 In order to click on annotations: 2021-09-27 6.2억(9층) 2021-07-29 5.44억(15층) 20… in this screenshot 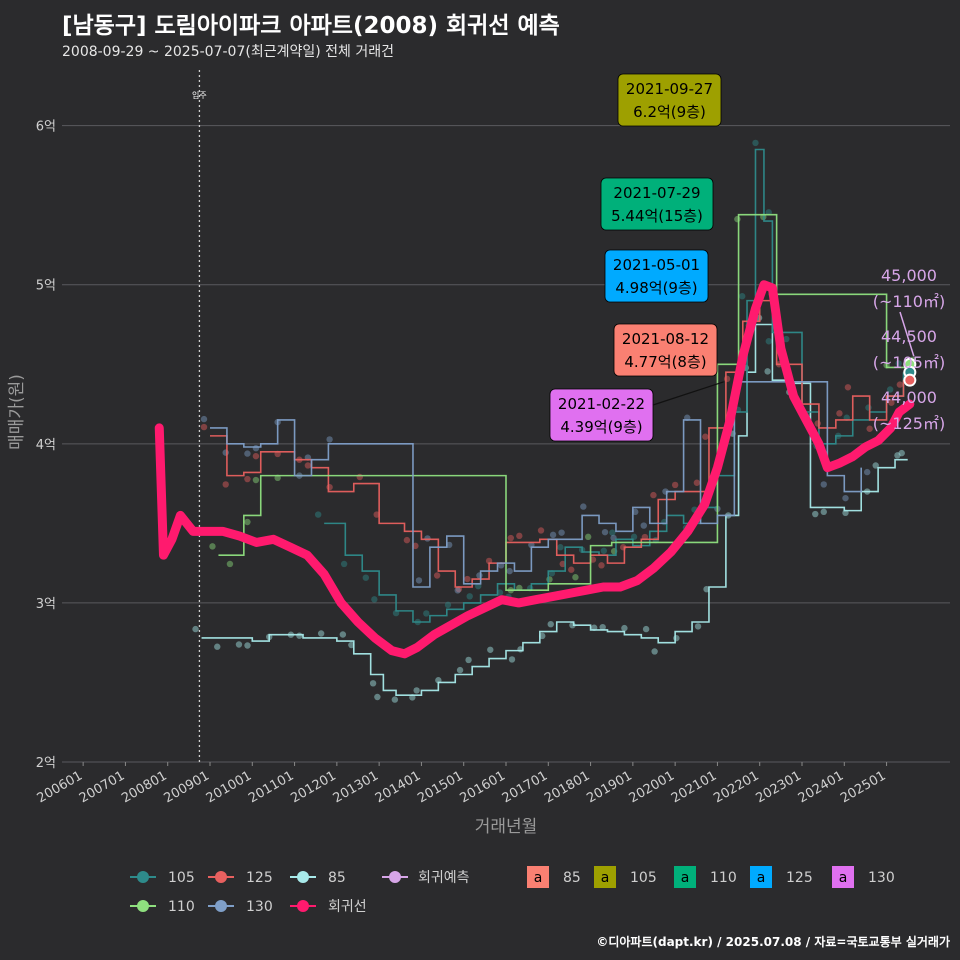, I will do `click(636, 257)`.